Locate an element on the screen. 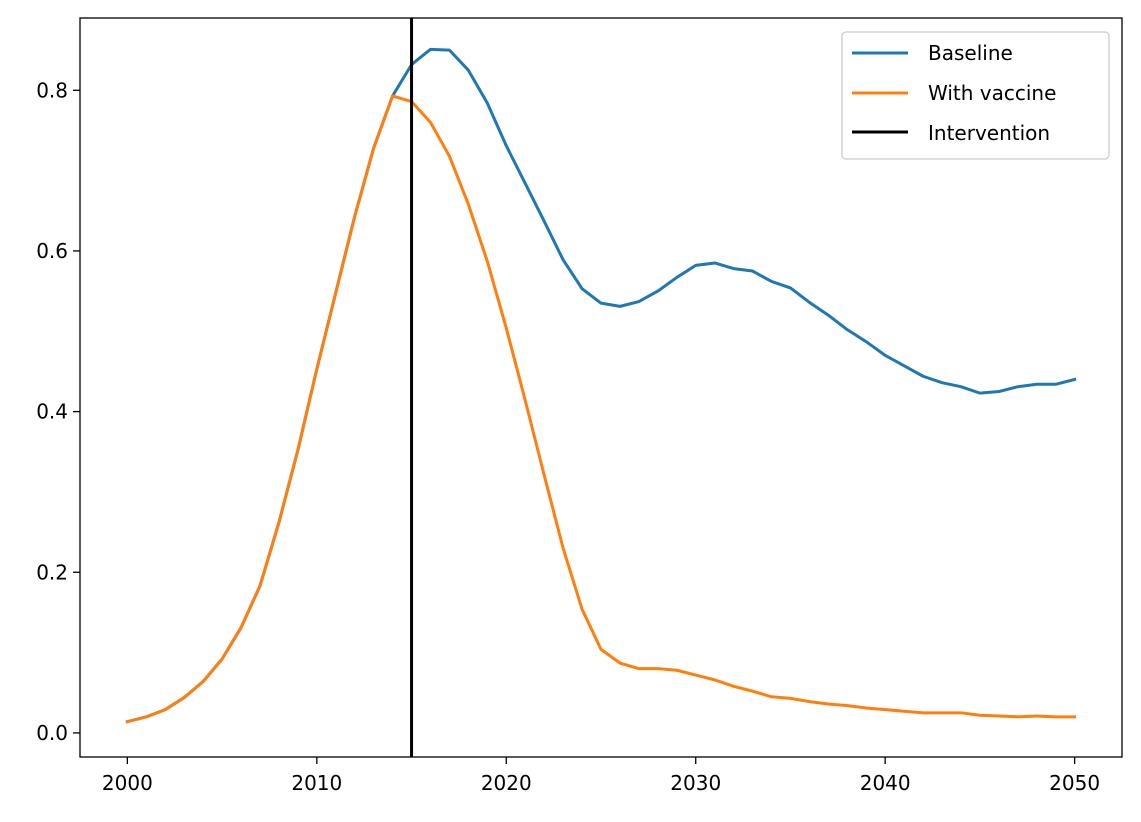 The height and width of the screenshot is (822, 1141). y-tick-label: 0.4 is located at coordinates (52, 412).